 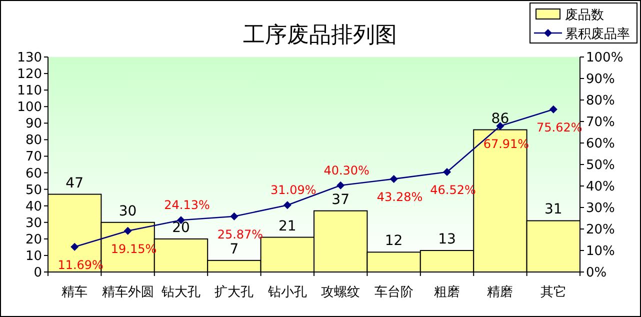 I want to click on x-tick-label: 攻螺纹, so click(x=340, y=292).